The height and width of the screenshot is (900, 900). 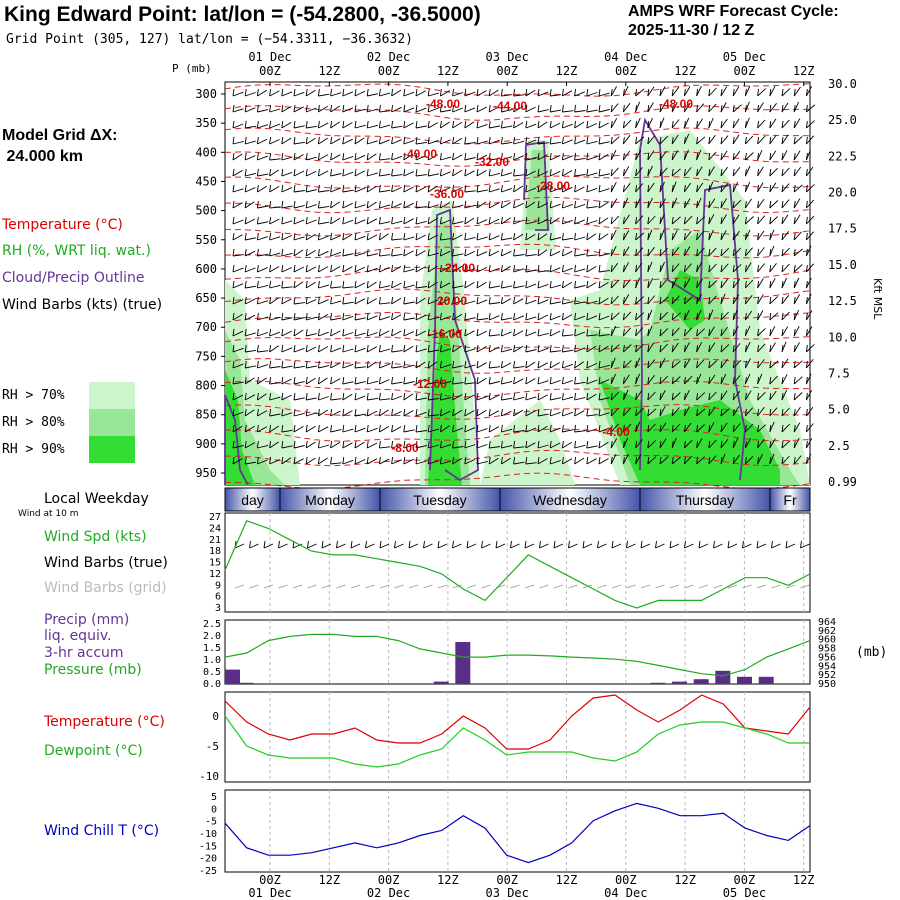 What do you see at coordinates (76, 251) in the screenshot?
I see `legend-rh: RH (%, WRT liq. wat.)` at bounding box center [76, 251].